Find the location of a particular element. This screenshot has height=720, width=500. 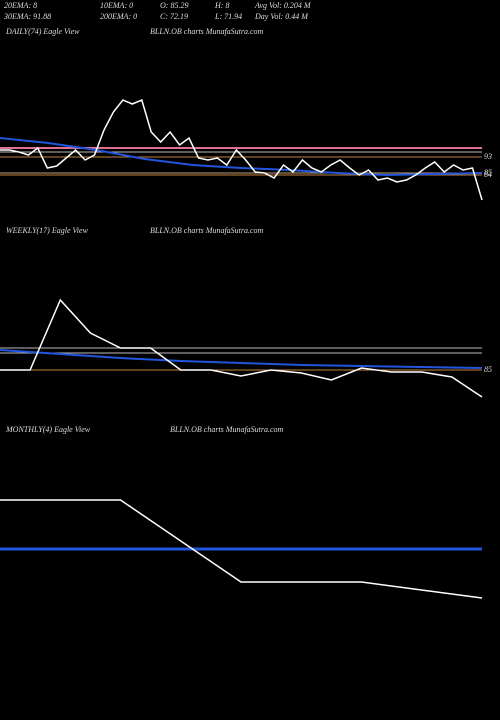

level-label: 84 is located at coordinates (488, 174).